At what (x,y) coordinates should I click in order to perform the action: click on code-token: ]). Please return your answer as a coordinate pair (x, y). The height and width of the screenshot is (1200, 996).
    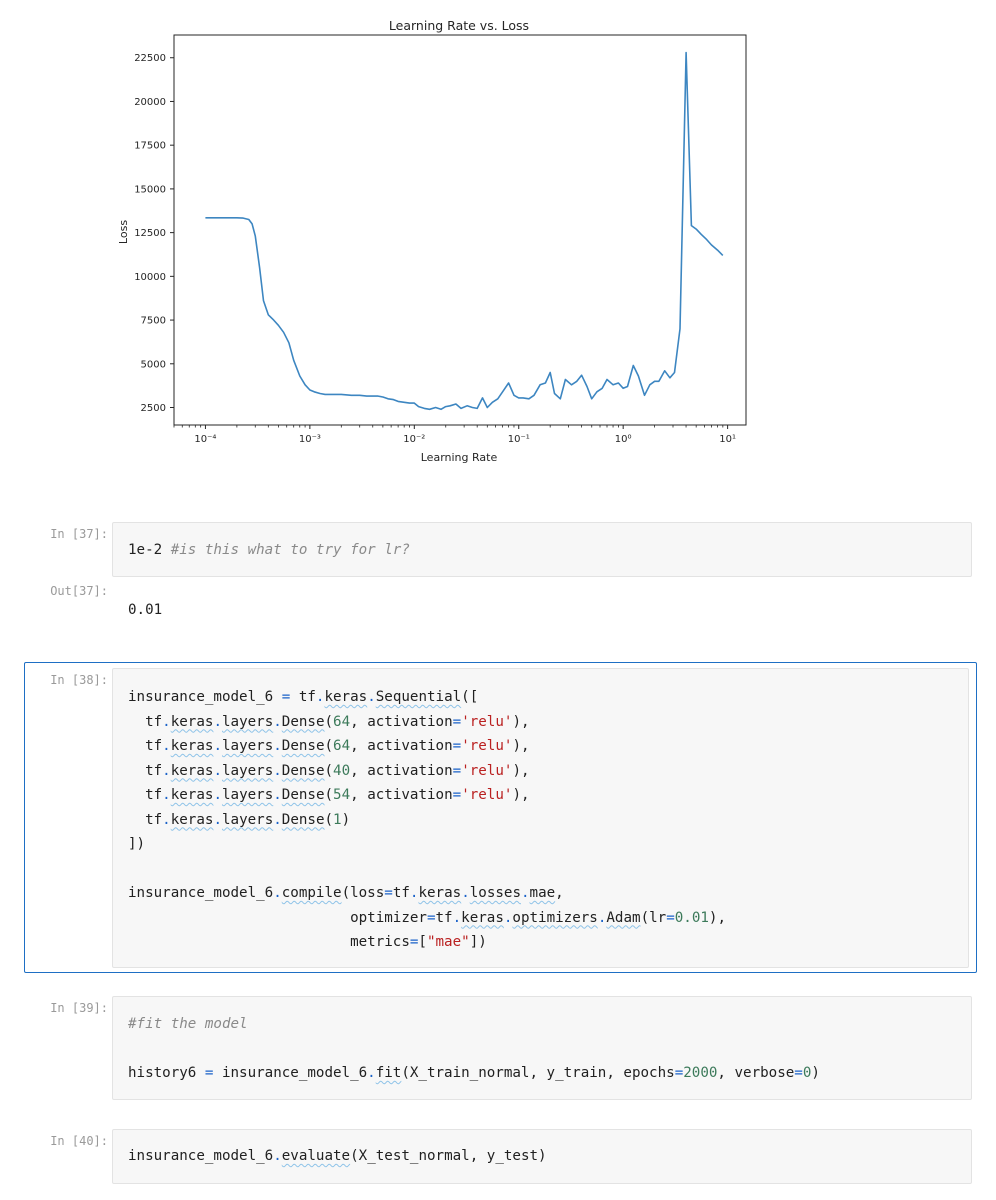
    Looking at the image, I should click on (137, 844).